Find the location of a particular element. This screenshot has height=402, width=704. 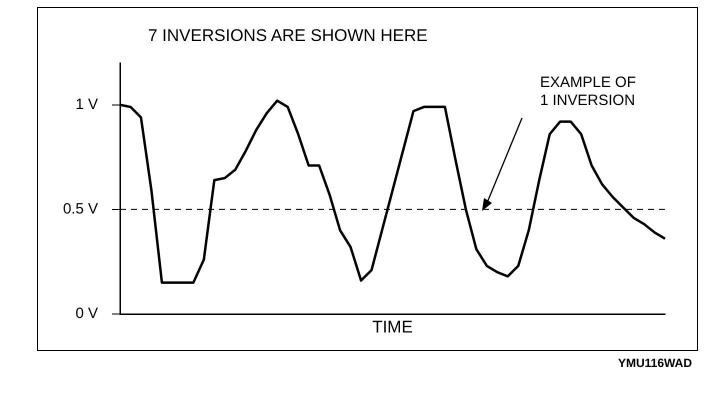

y-tick-label: 0.5 V is located at coordinates (80, 209).